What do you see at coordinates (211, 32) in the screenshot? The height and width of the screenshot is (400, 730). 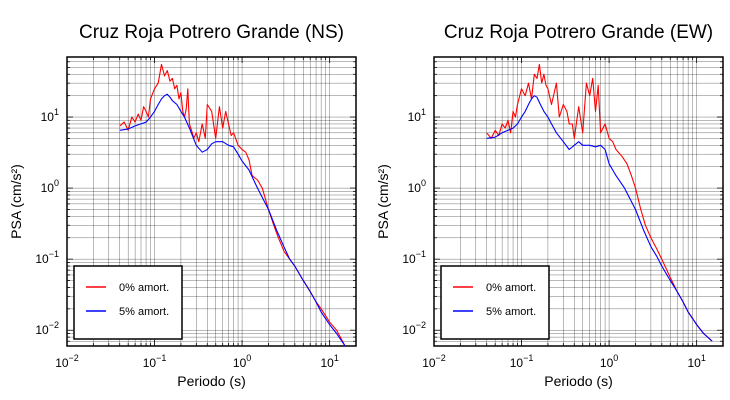 I see `chart-title: Cruz Roja Potrero Grande (NS)` at bounding box center [211, 32].